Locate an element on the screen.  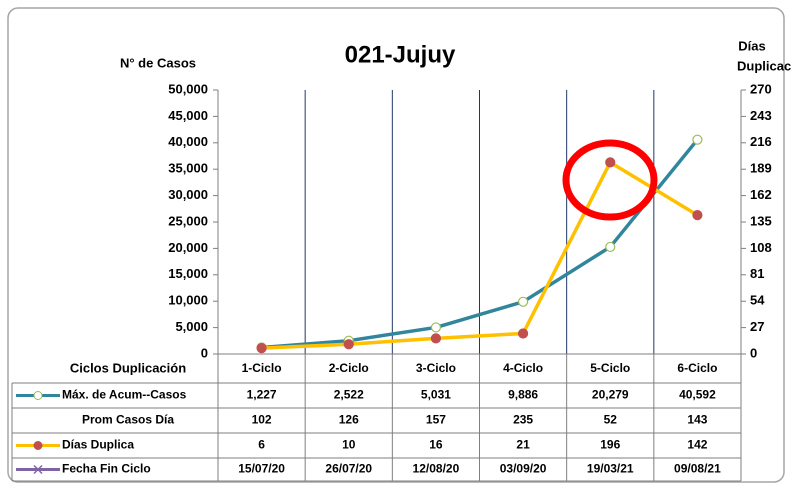
table-header: Ciclos Duplicación is located at coordinates (128, 367).